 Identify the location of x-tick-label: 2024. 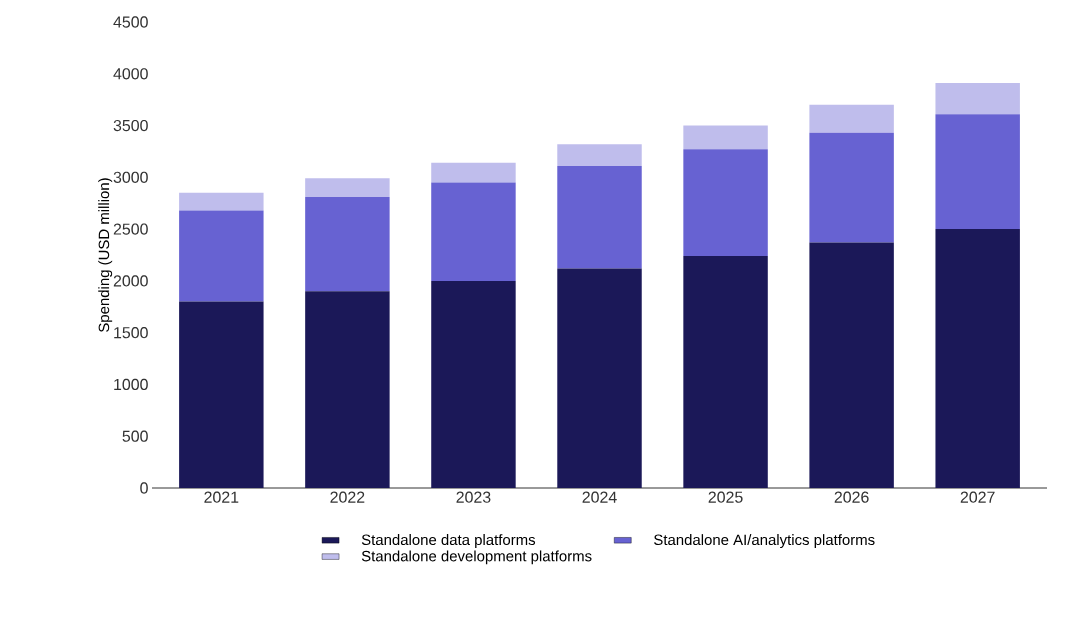
(599, 497).